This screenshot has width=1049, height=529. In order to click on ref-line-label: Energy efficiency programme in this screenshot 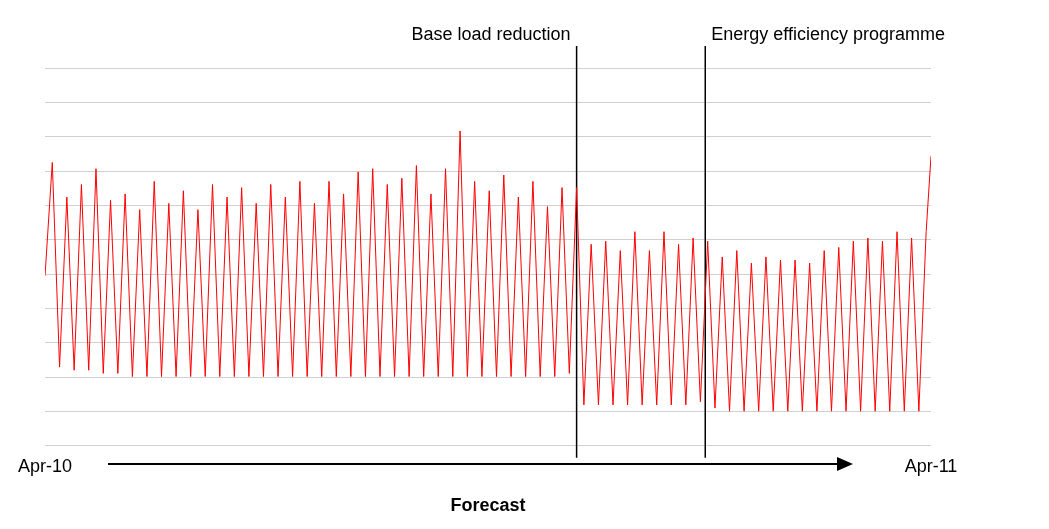, I will do `click(828, 33)`.